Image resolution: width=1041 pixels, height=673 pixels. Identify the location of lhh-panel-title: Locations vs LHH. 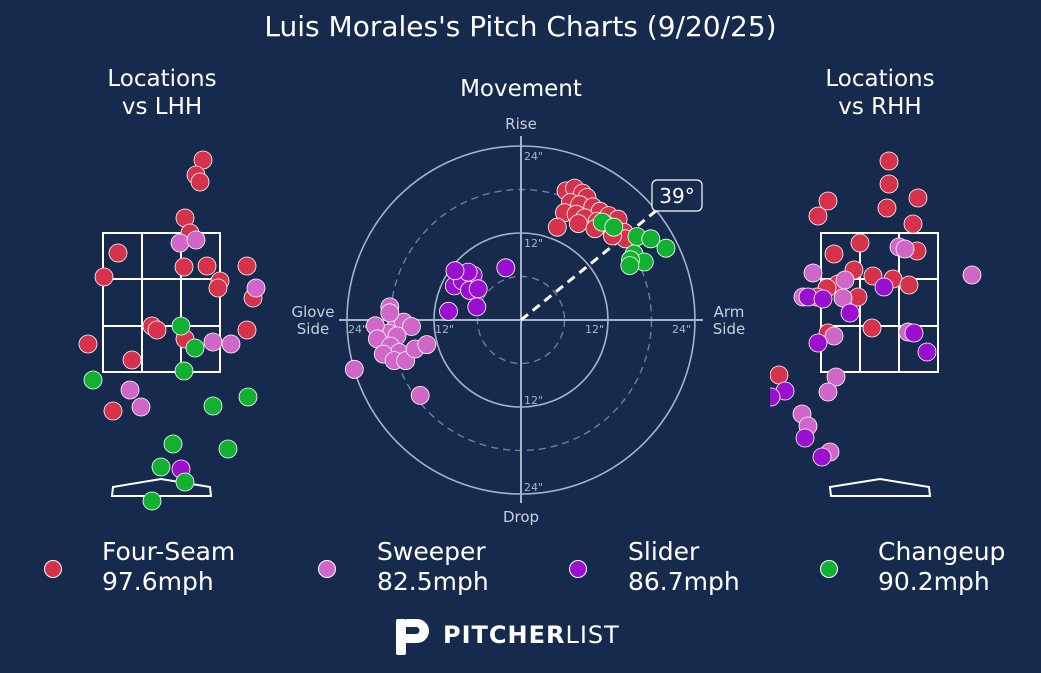
(162, 93).